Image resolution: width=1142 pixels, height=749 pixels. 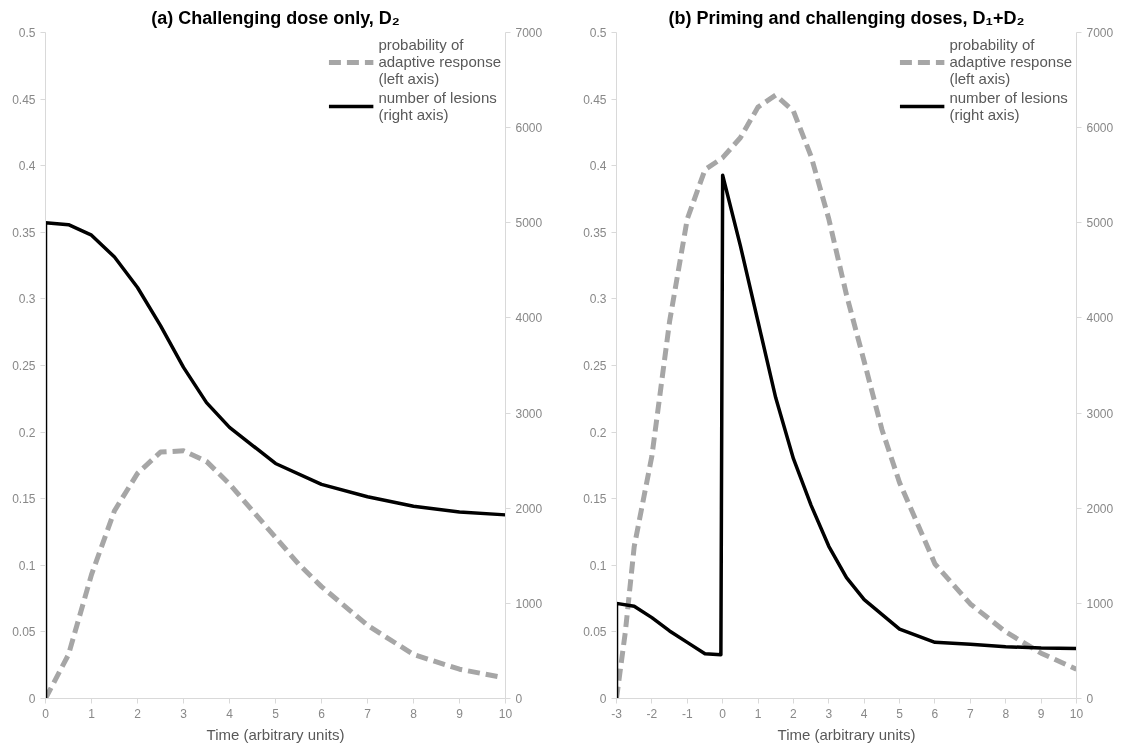 I want to click on x-tick-label: -1, so click(x=687, y=713).